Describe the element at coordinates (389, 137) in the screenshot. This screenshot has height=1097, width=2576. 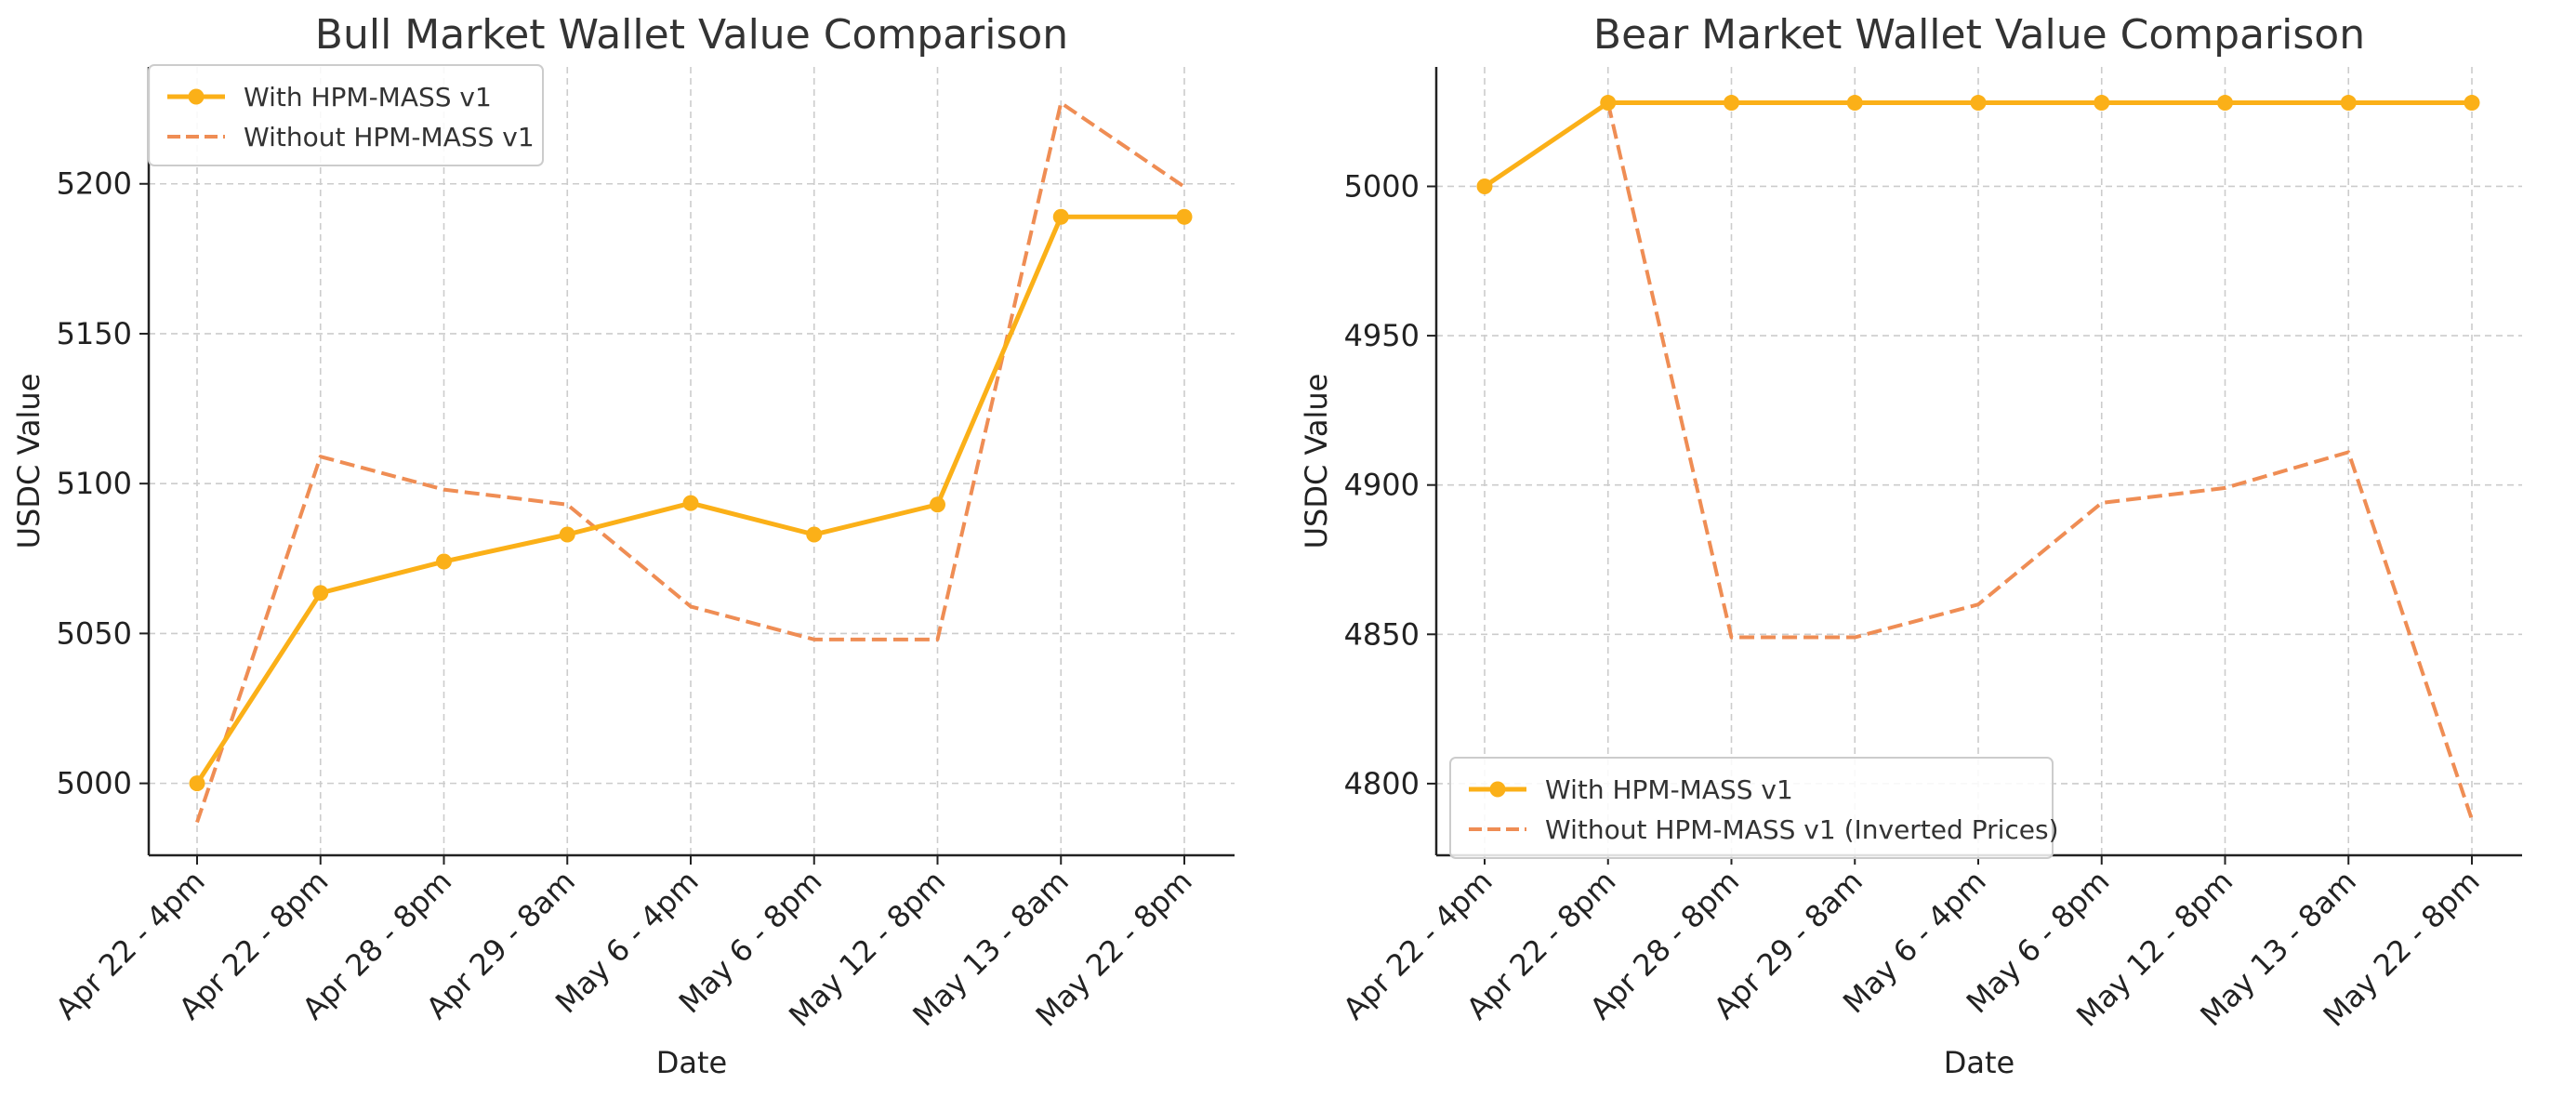
I see `legend-label: Without HPM-MASS v1` at that location.